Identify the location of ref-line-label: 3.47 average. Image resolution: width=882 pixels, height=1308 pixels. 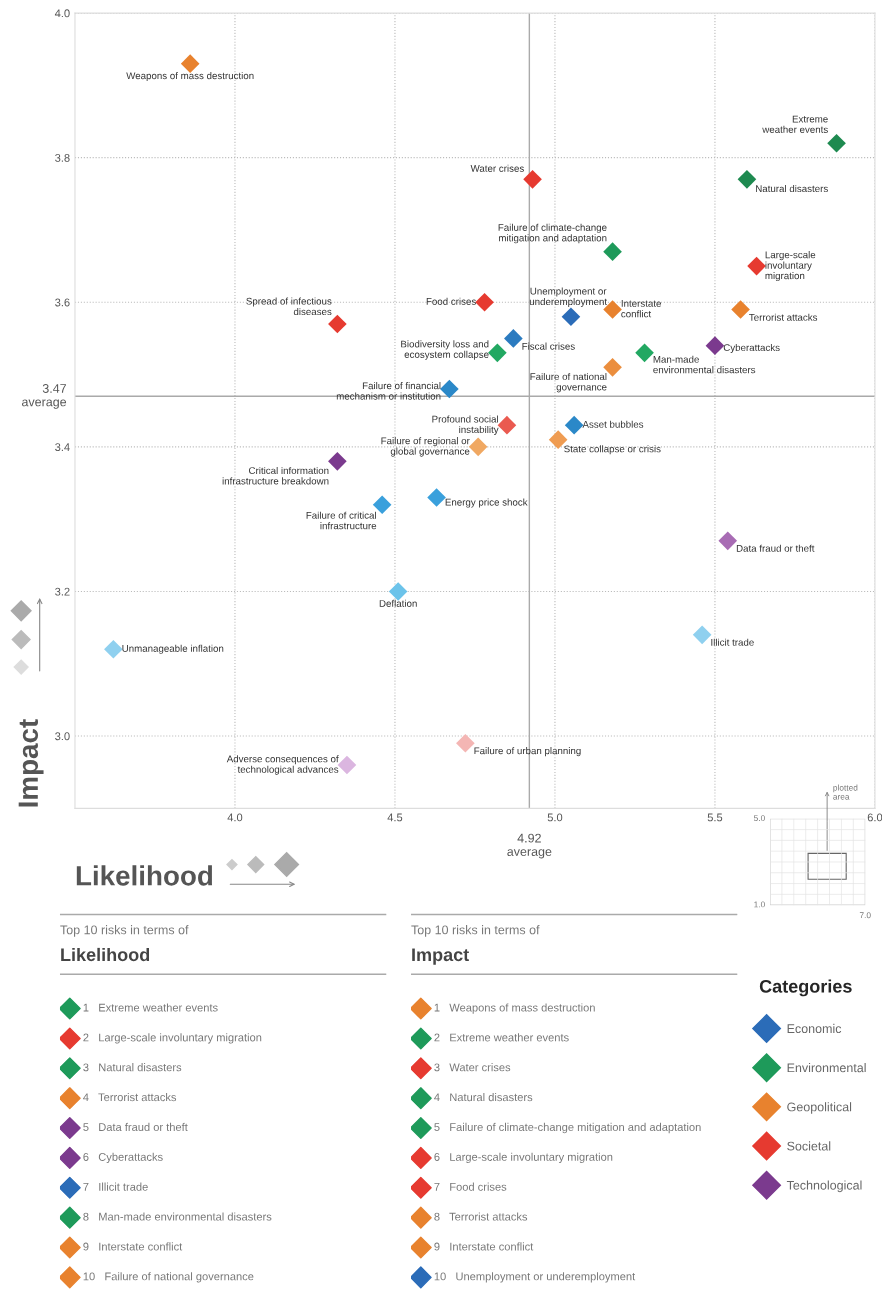
(44, 396).